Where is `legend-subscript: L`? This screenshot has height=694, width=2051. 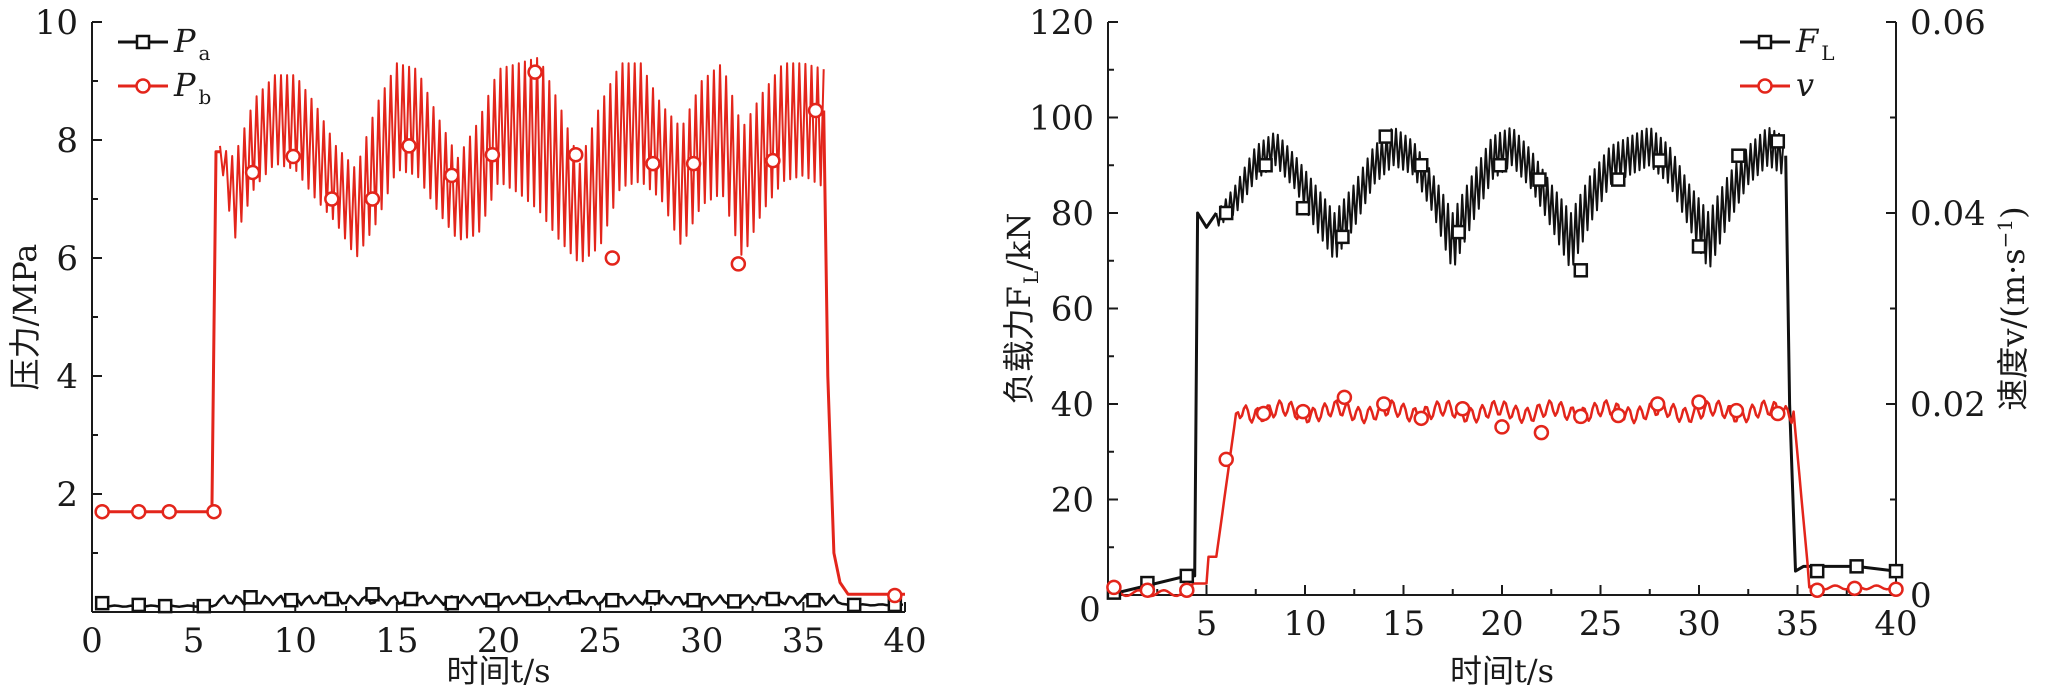
legend-subscript: L is located at coordinates (1827, 53).